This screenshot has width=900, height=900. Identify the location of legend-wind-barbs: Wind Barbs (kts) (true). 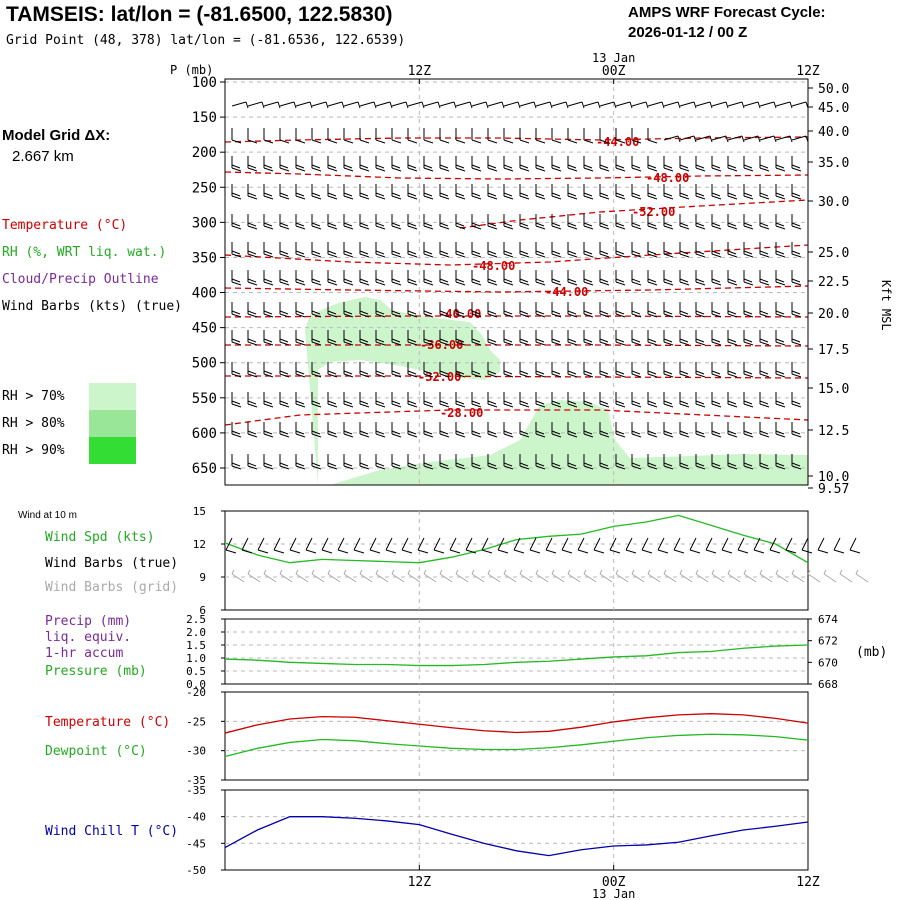
(92, 306).